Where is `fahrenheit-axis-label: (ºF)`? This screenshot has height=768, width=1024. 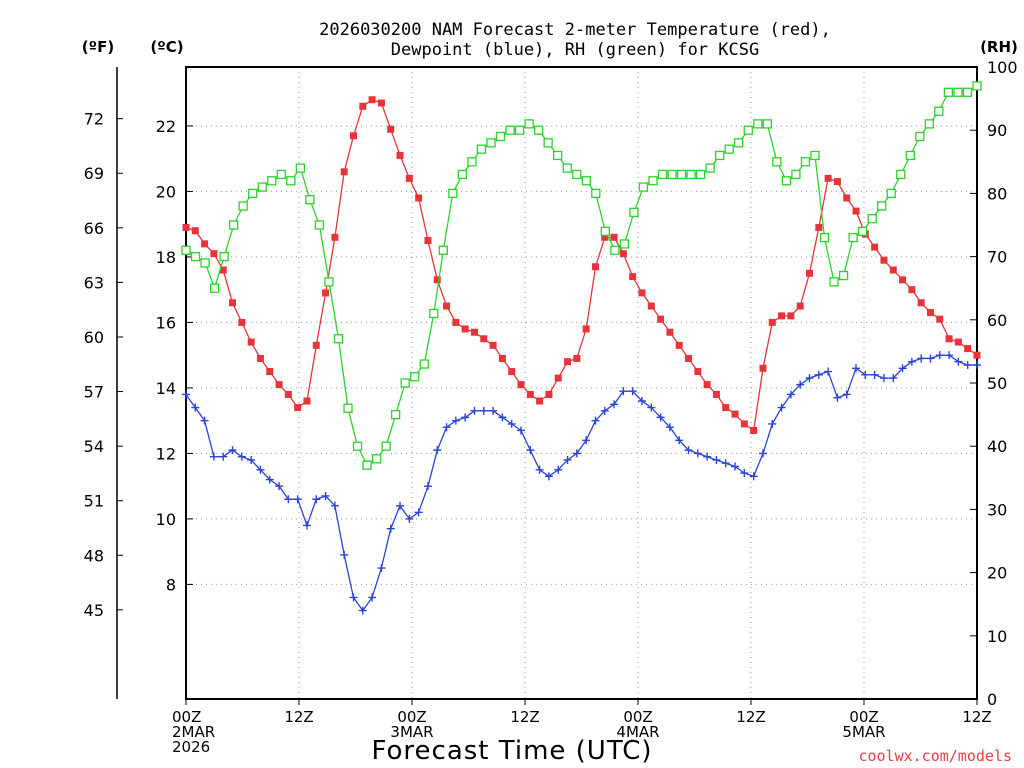 fahrenheit-axis-label: (ºF) is located at coordinates (98, 47).